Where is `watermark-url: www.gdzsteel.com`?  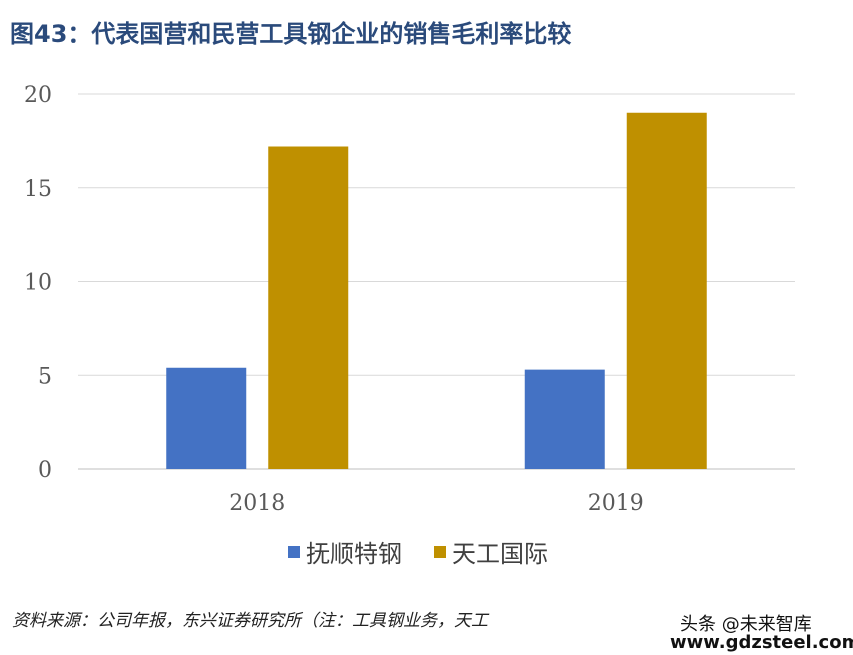 watermark-url: www.gdzsteel.com is located at coordinates (761, 642).